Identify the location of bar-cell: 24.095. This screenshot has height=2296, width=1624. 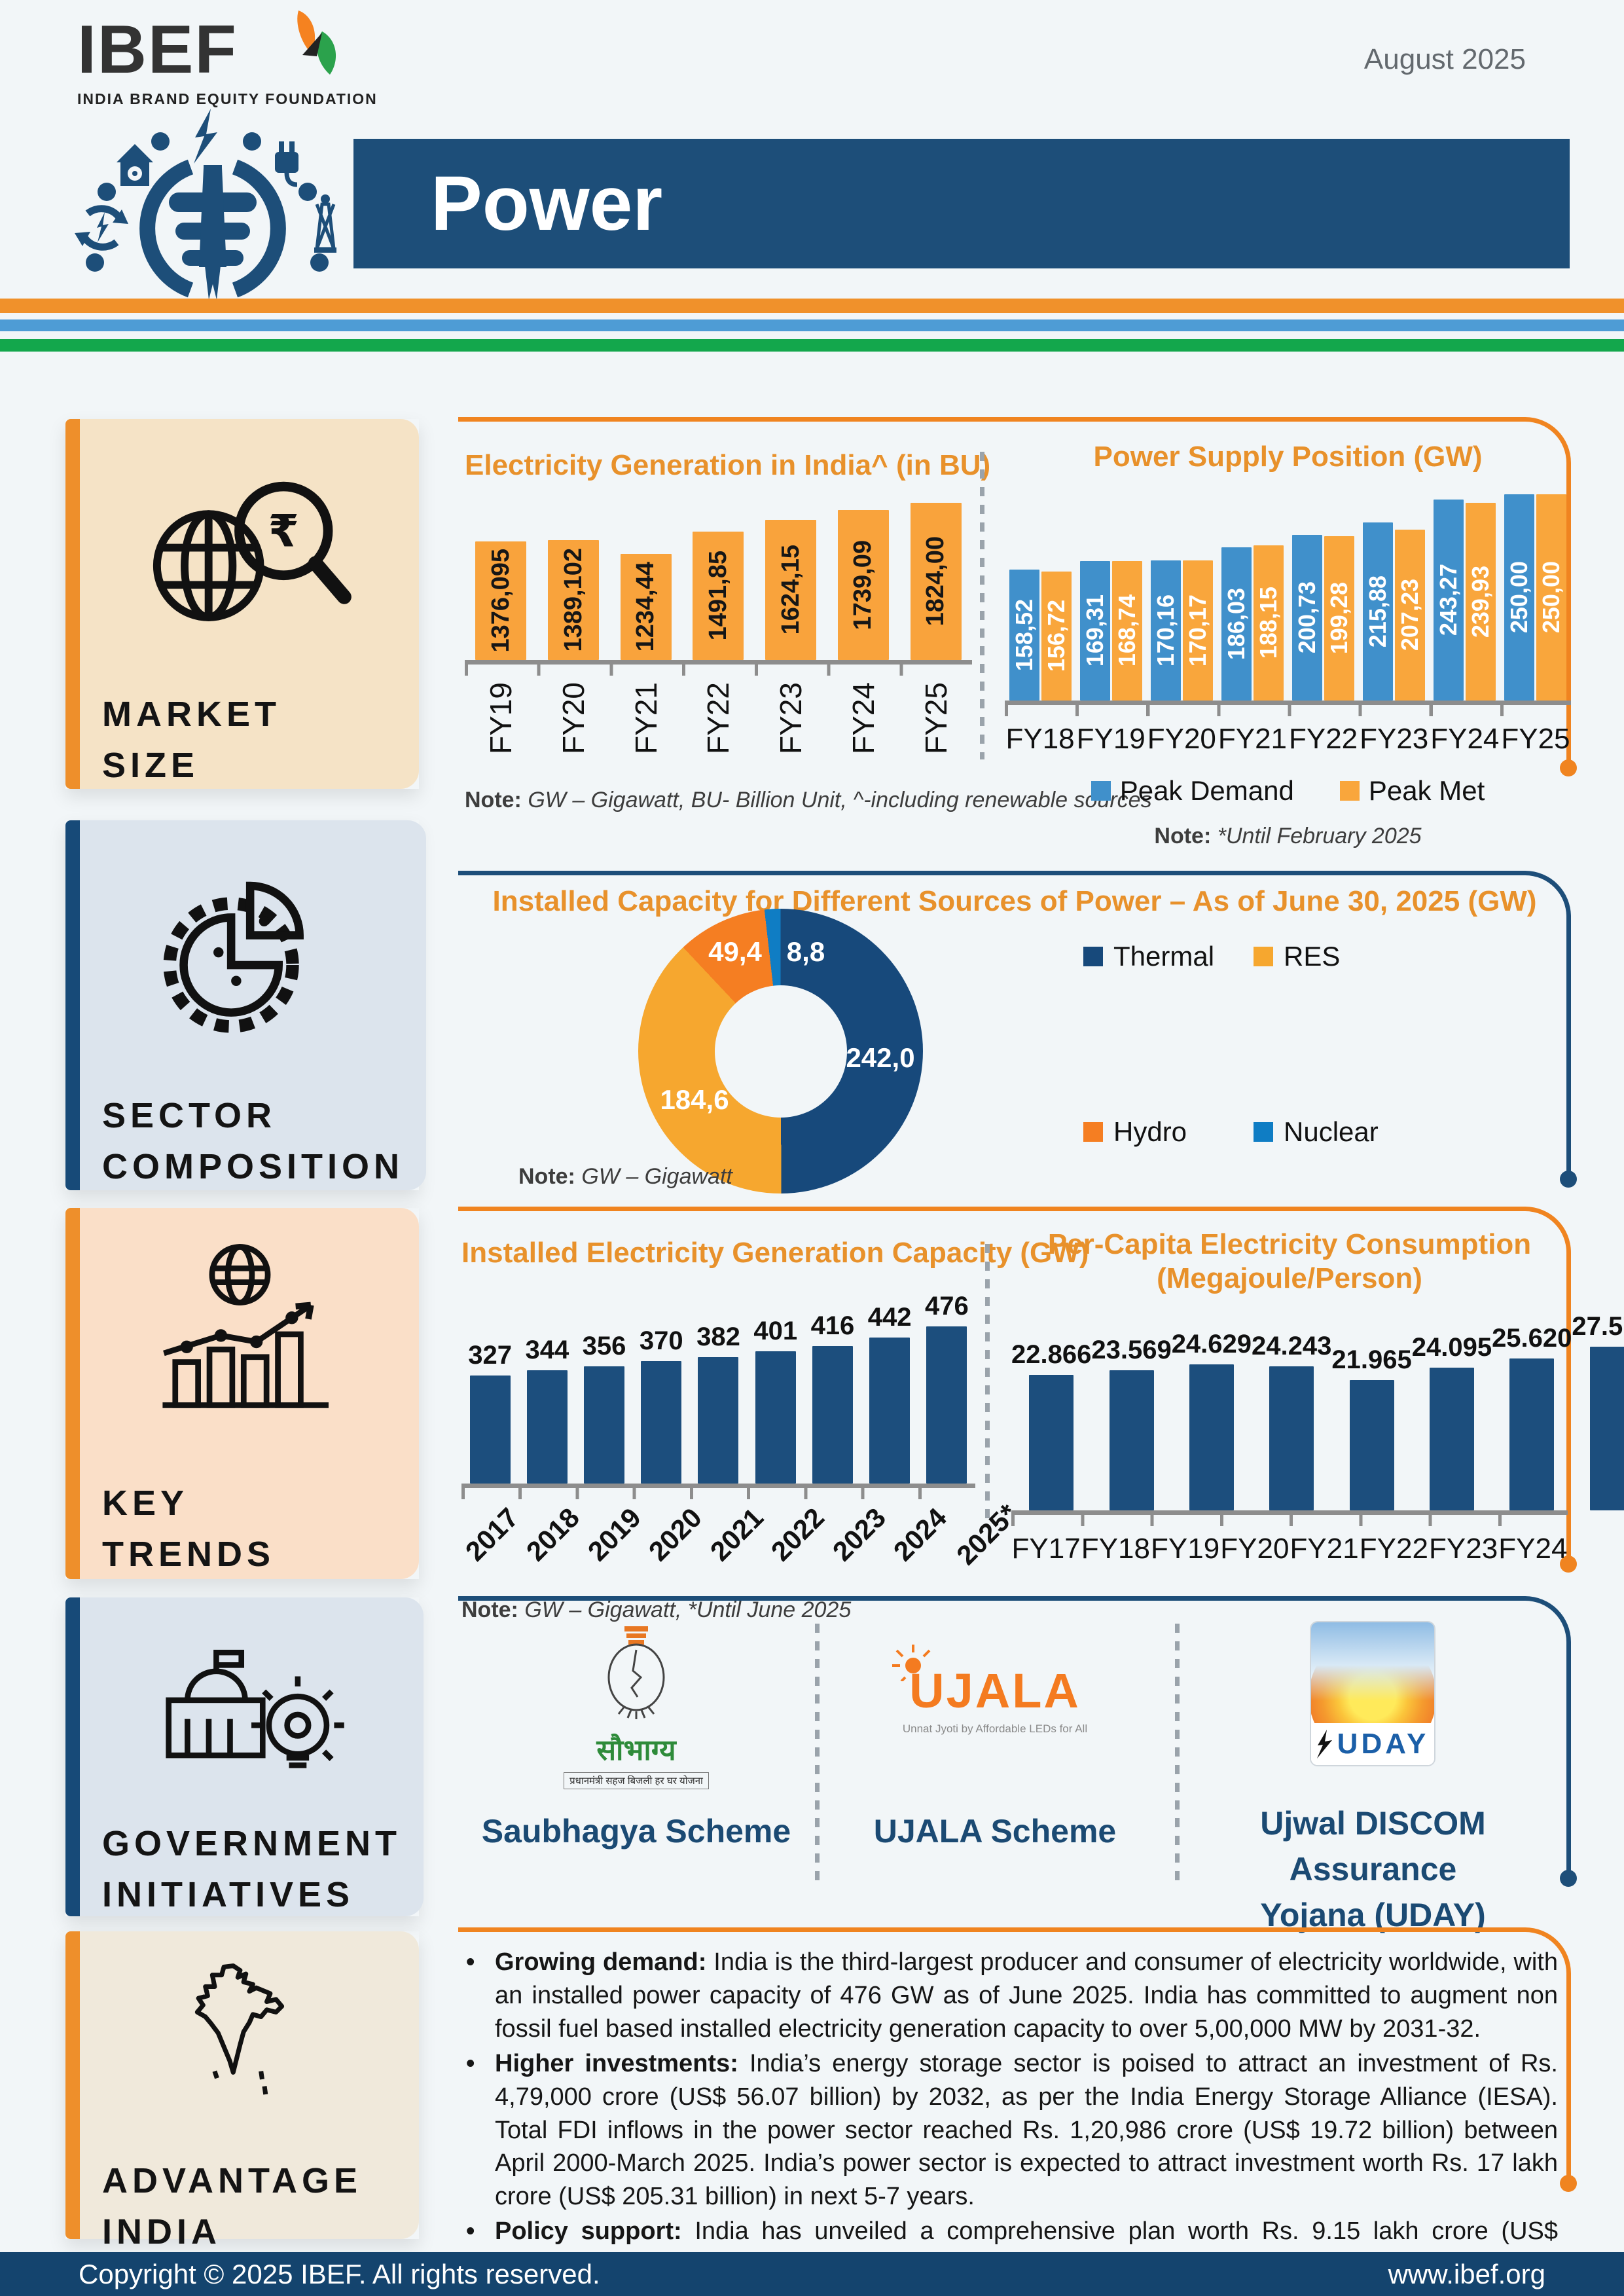
(1452, 1408).